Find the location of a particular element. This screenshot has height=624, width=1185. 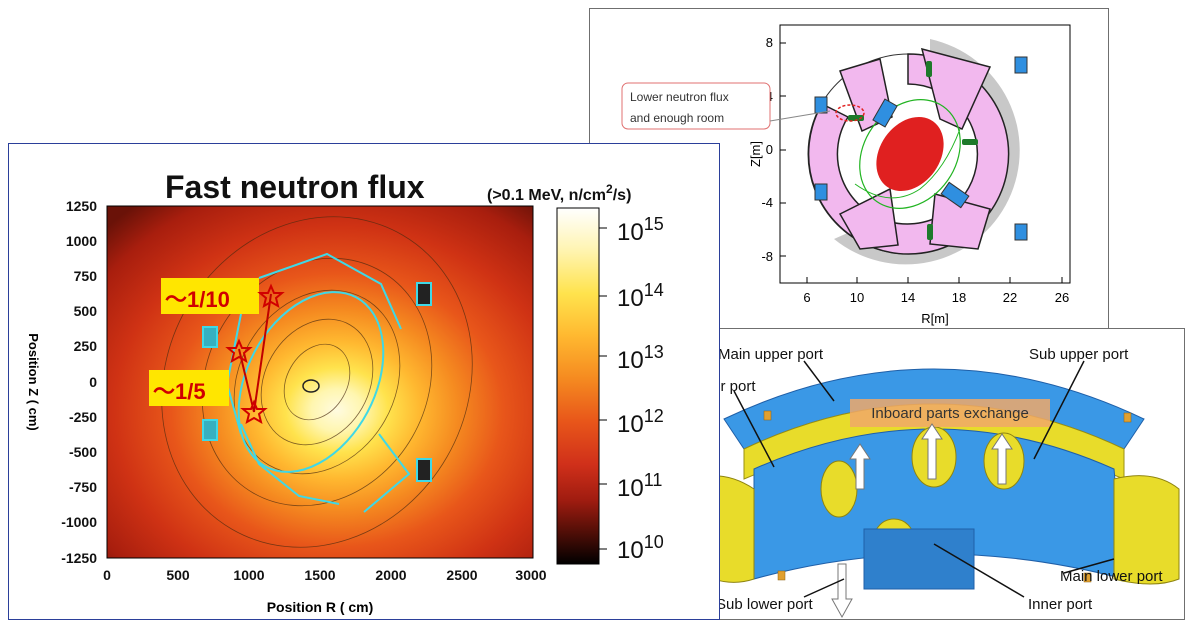

cyan-first-wall is located at coordinates (311, 382).